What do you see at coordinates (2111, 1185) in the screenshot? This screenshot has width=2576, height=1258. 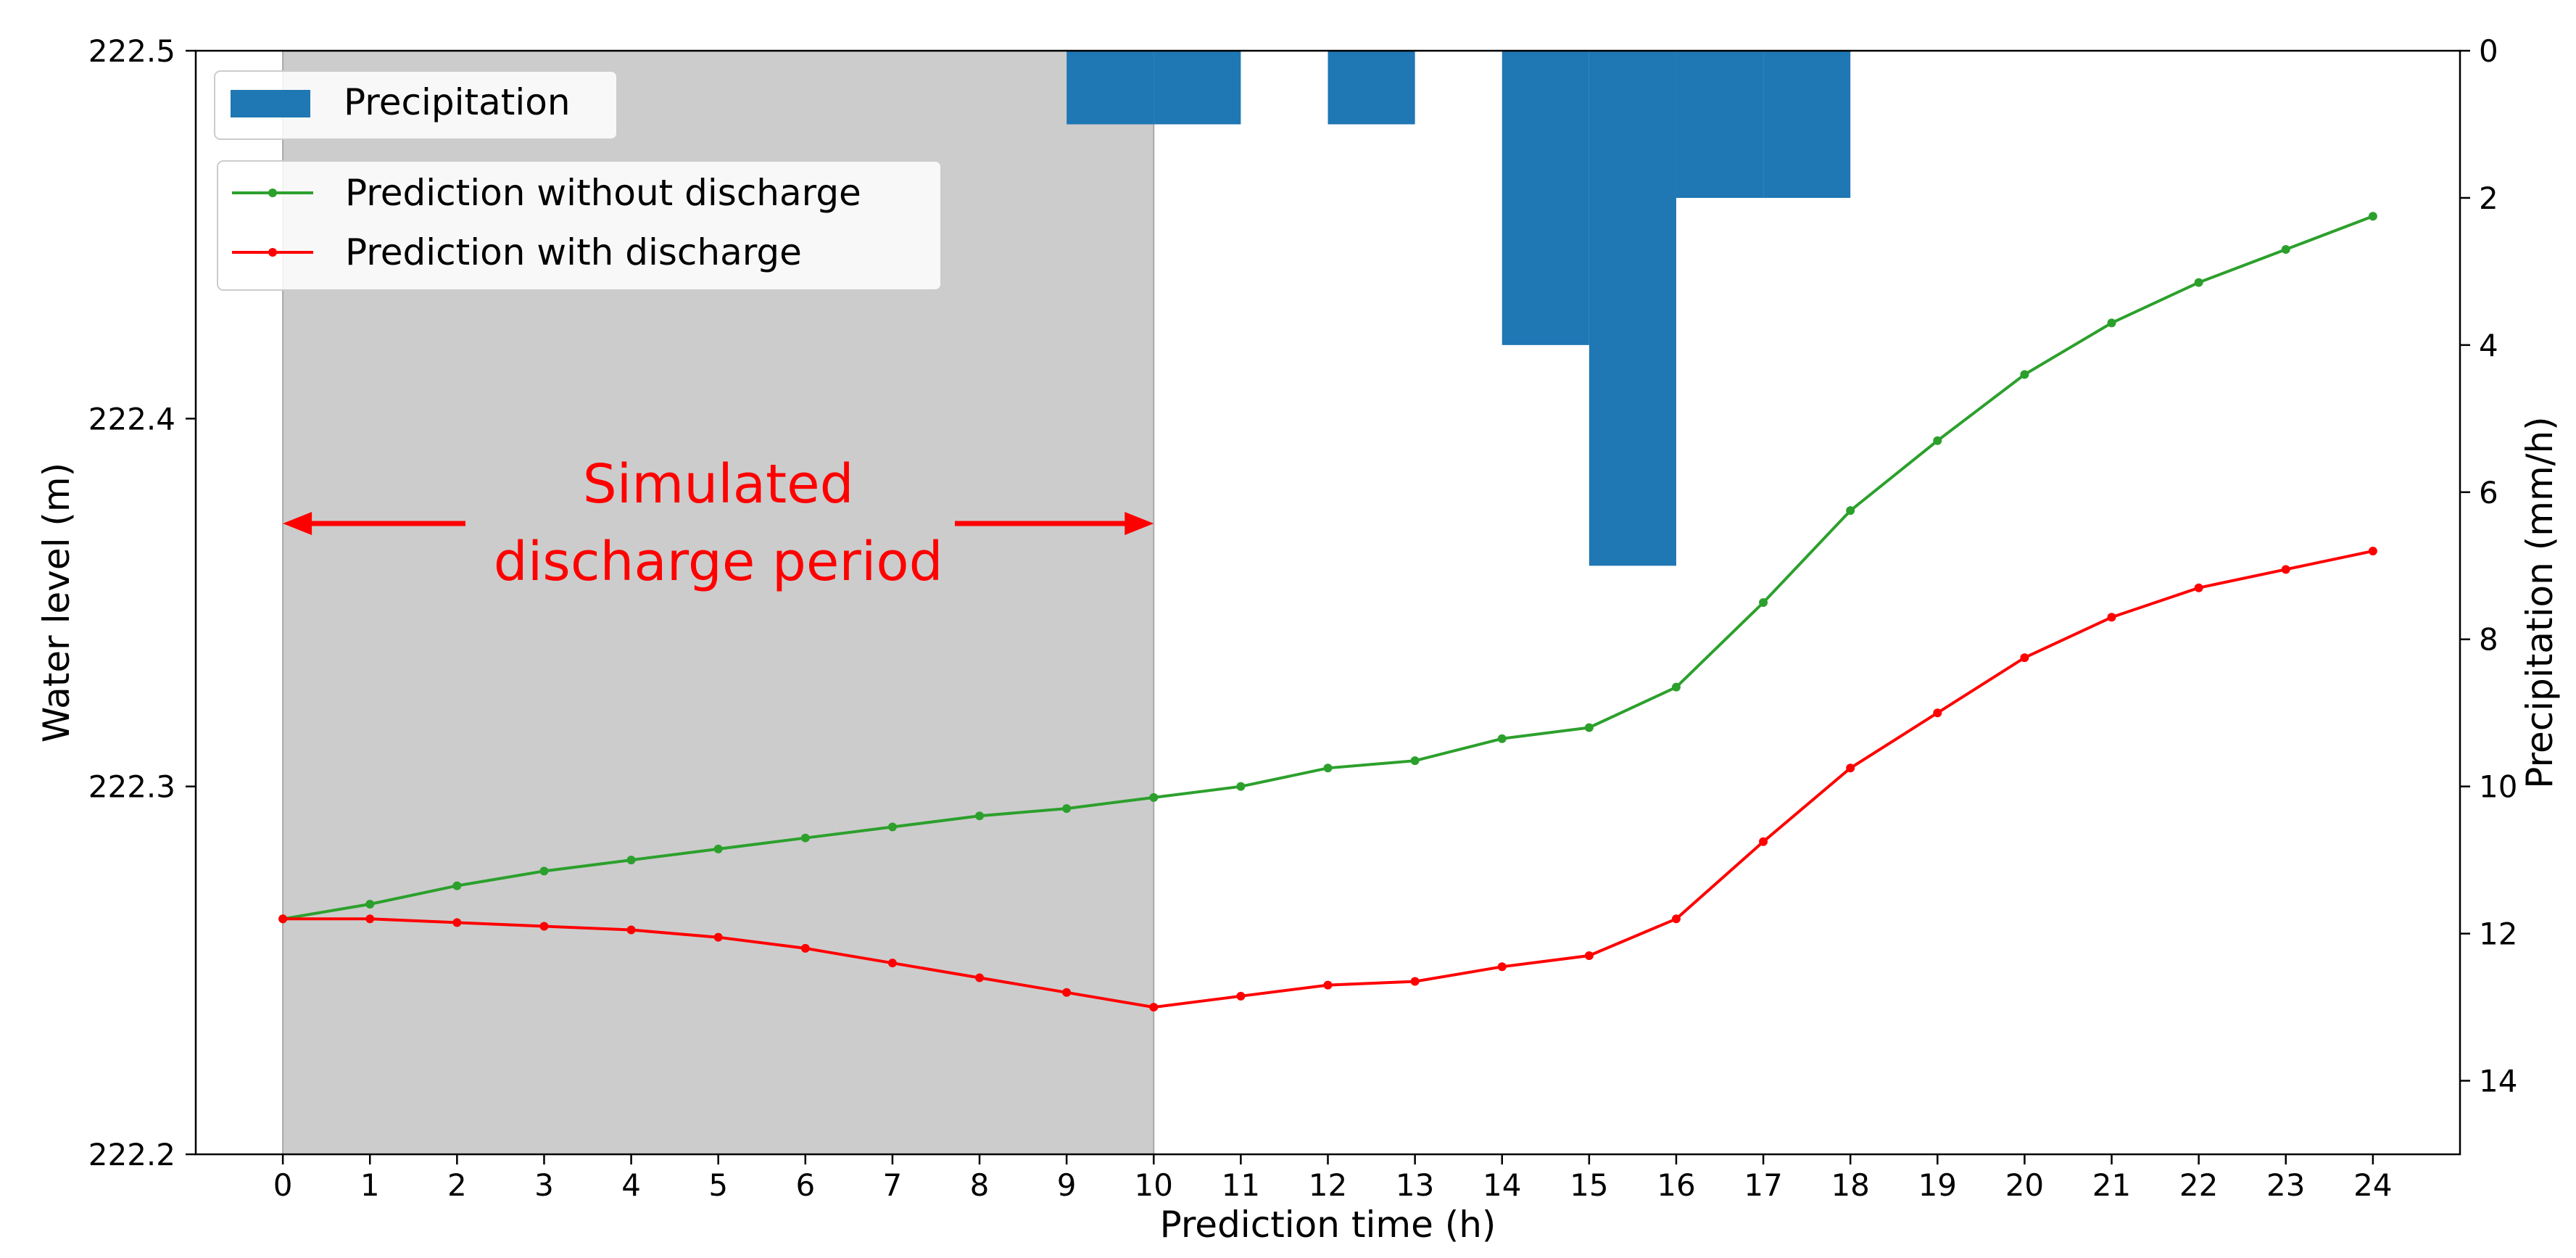 I see `x-tick-label: 21` at bounding box center [2111, 1185].